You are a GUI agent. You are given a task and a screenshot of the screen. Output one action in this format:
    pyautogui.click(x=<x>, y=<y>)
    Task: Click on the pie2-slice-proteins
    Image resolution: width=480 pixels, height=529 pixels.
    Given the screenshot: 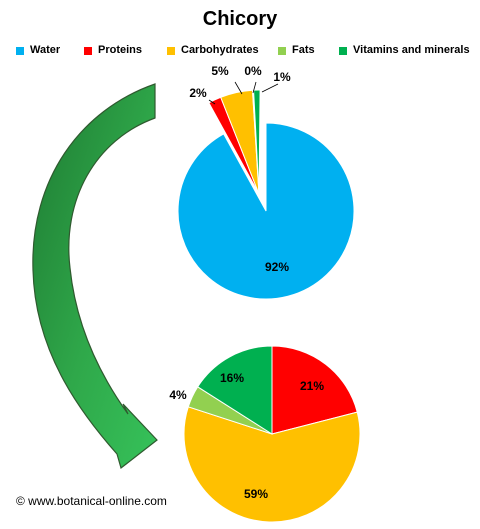 What is the action you would take?
    pyautogui.click(x=314, y=390)
    